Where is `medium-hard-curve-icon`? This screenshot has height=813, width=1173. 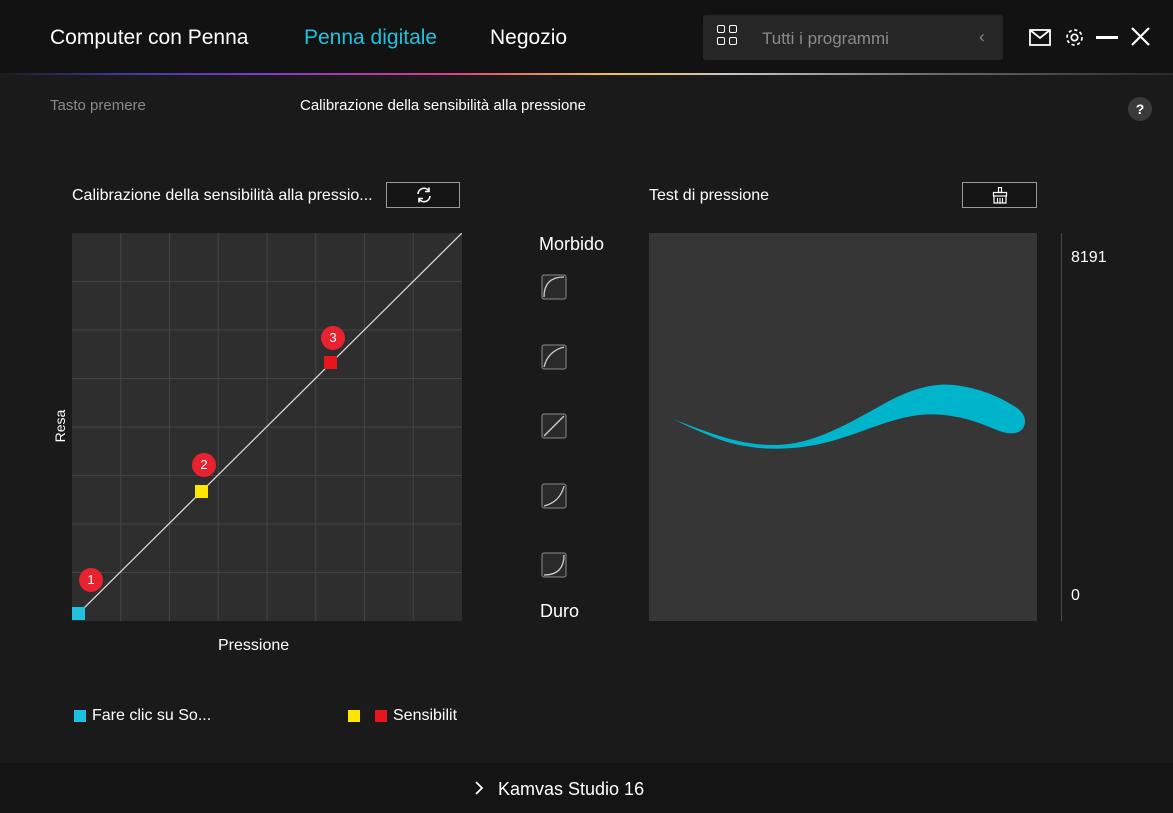
medium-hard-curve-icon is located at coordinates (554, 496).